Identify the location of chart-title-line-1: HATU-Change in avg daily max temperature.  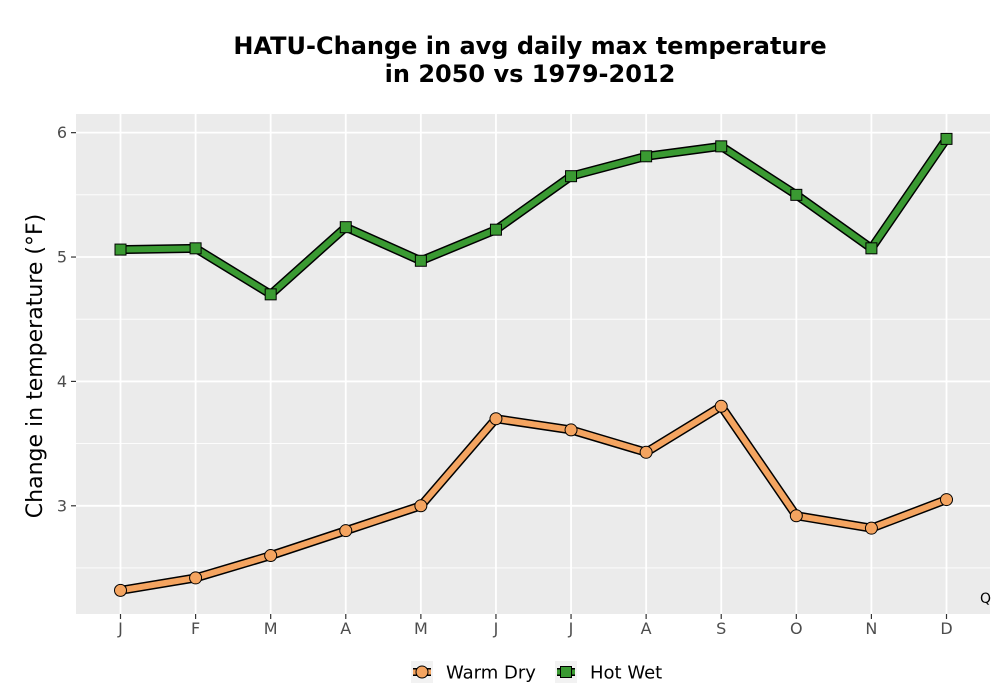
(529, 46).